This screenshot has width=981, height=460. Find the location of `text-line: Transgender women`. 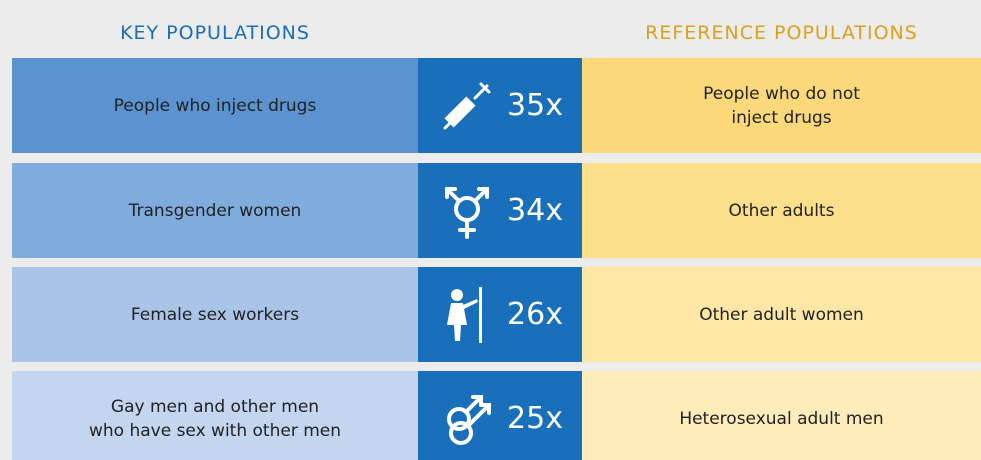

text-line: Transgender women is located at coordinates (215, 210).